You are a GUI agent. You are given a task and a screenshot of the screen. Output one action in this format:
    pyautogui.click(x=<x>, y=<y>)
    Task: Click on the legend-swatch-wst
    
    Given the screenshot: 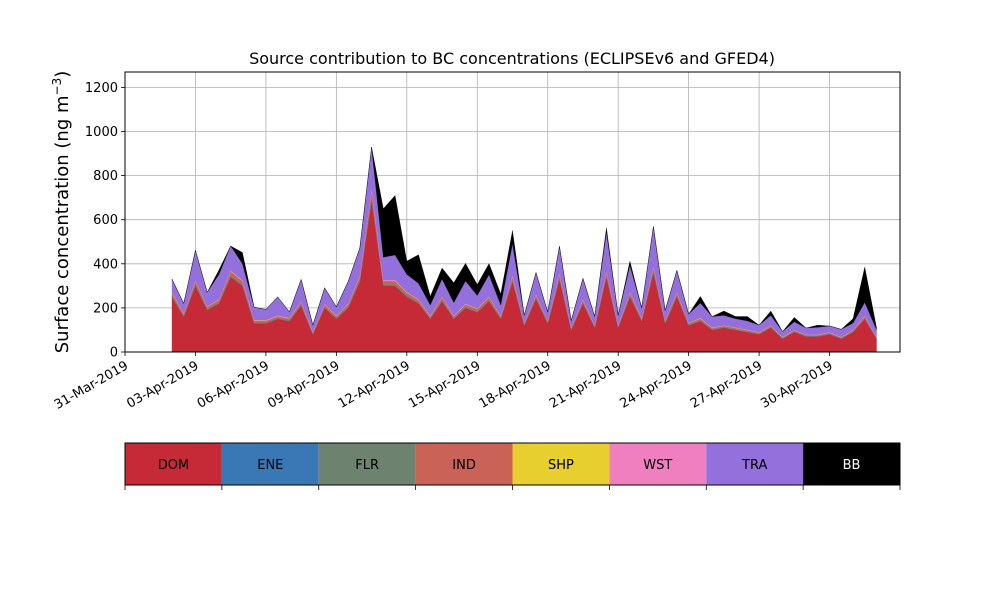 What is the action you would take?
    pyautogui.click(x=658, y=464)
    